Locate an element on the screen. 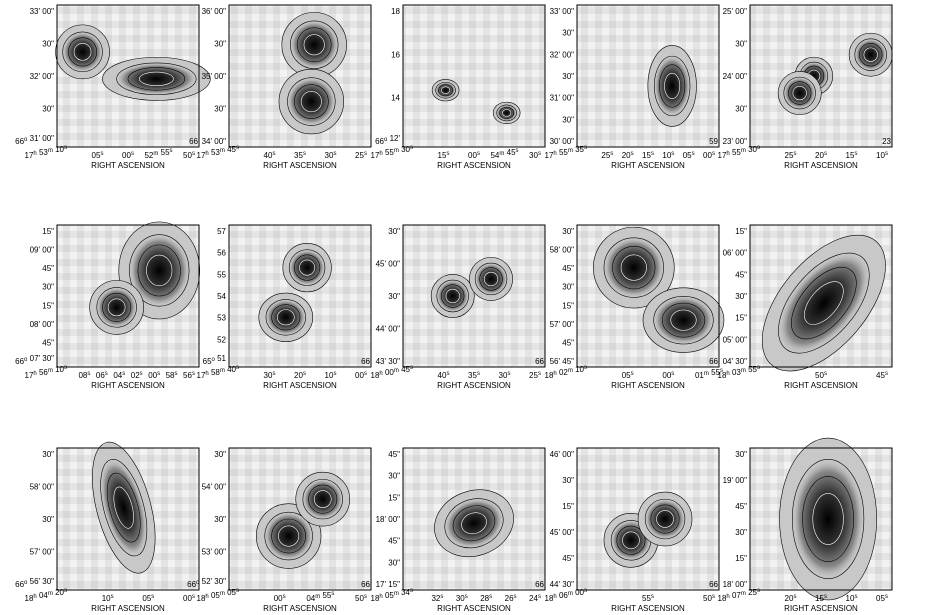 The width and height of the screenshot is (928, 615). y-tick-label: 44' 30" is located at coordinates (562, 584).